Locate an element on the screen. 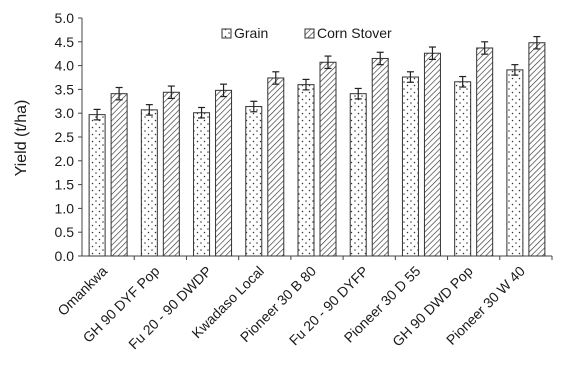 This screenshot has height=371, width=579. y-tick-label: 1.5 is located at coordinates (65, 185).